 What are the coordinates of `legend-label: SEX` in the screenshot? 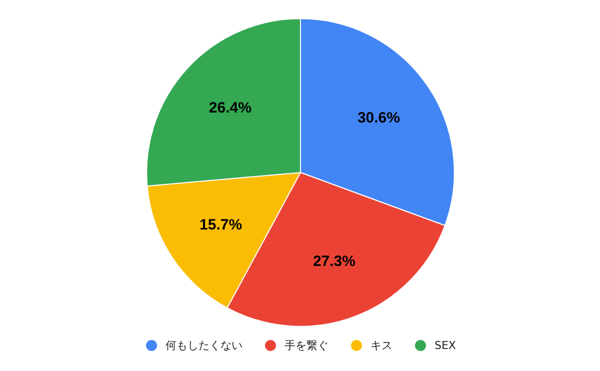 It's located at (445, 345).